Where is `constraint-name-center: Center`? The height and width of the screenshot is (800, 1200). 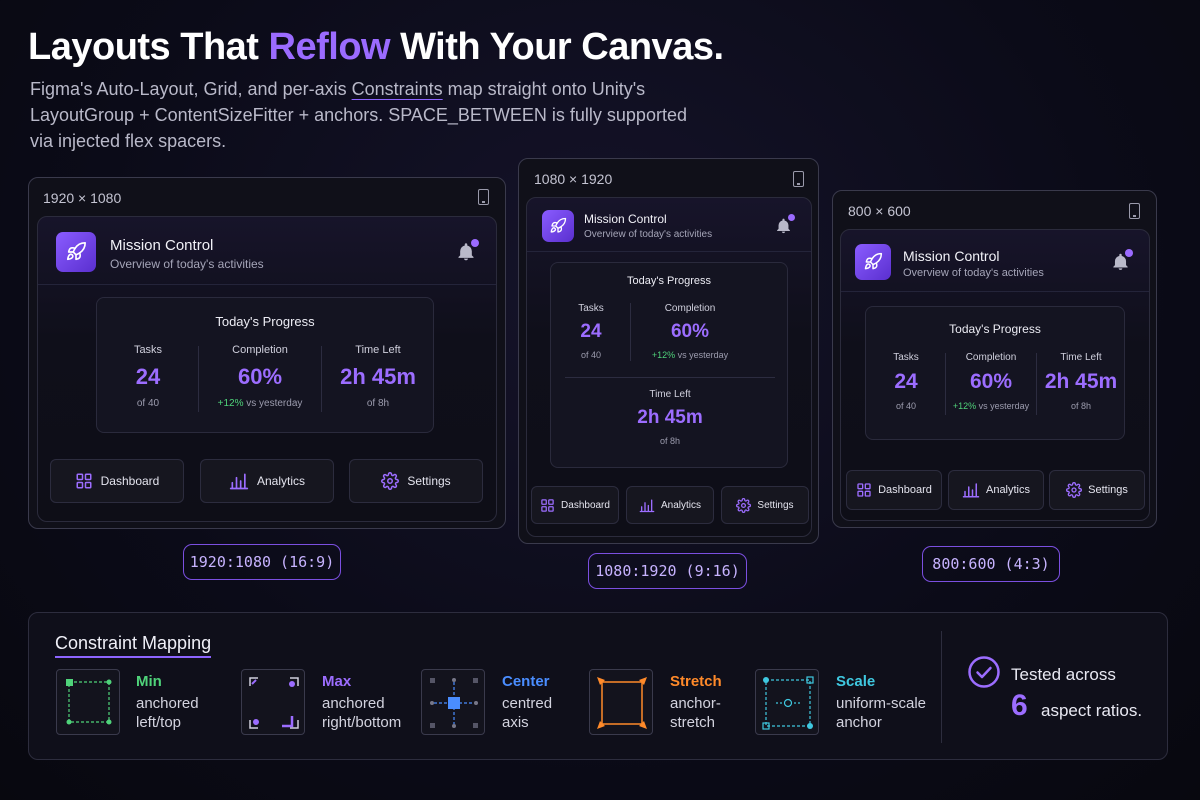 constraint-name-center: Center is located at coordinates (526, 681).